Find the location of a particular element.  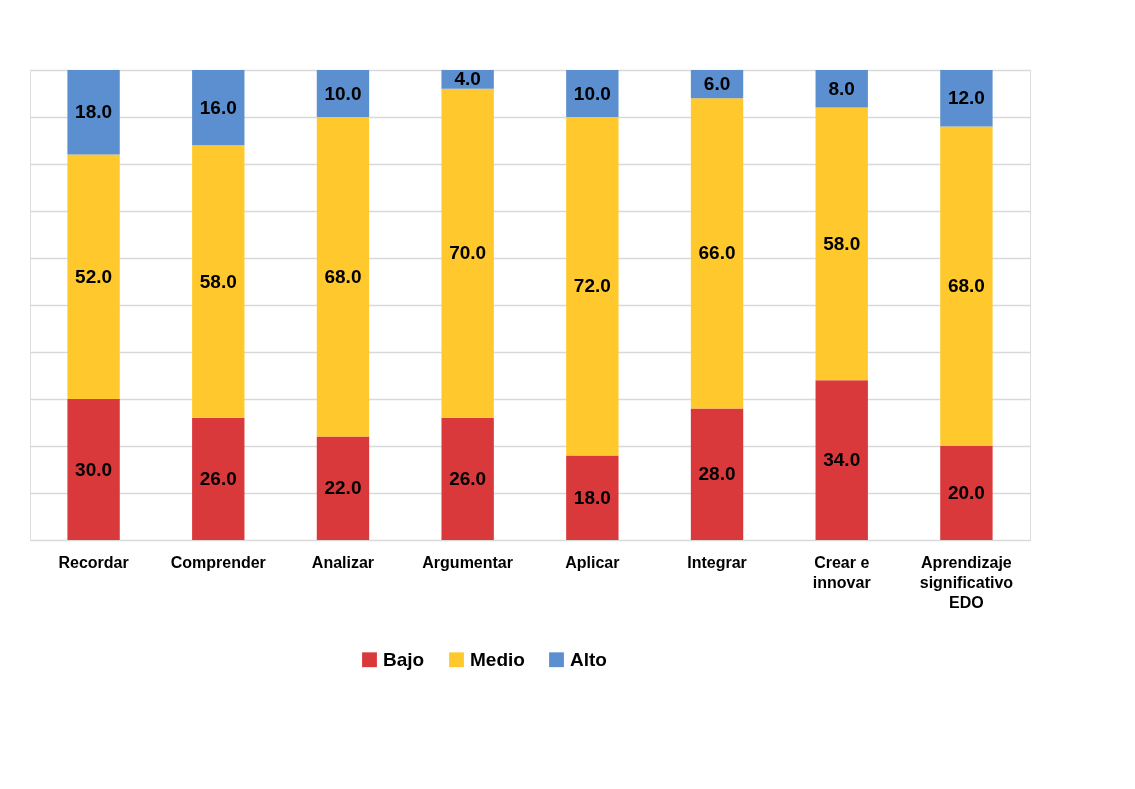

data-label: 30.0 is located at coordinates (94, 469).